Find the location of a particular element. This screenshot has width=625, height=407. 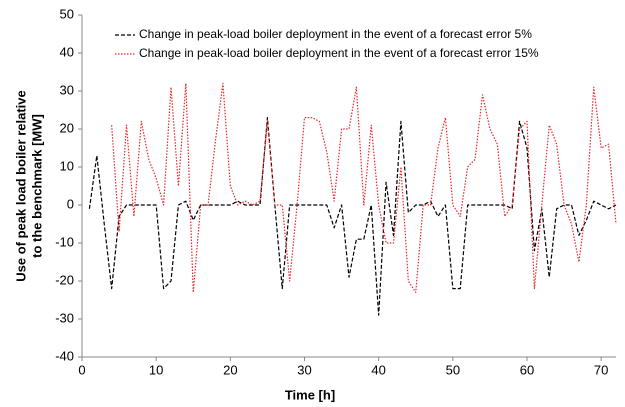

x-tick-label: 60 is located at coordinates (527, 369).